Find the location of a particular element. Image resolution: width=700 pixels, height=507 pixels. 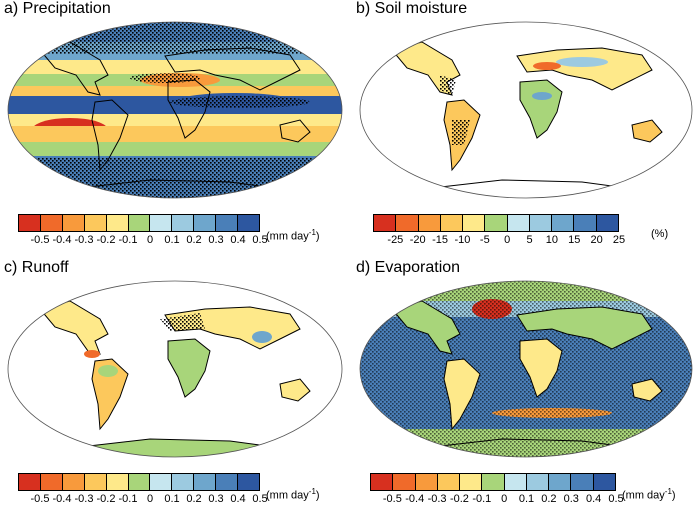

colorbar-precipitation is located at coordinates (139, 223).